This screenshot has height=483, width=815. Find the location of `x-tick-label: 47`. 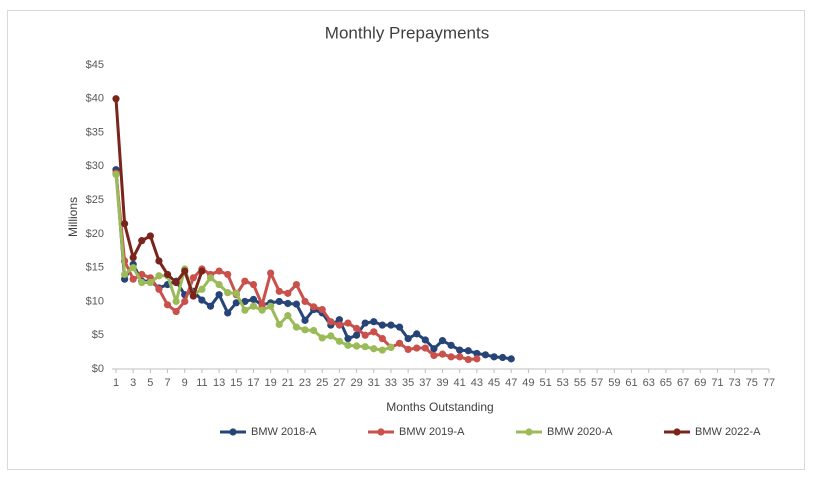

x-tick-label: 47 is located at coordinates (511, 383).